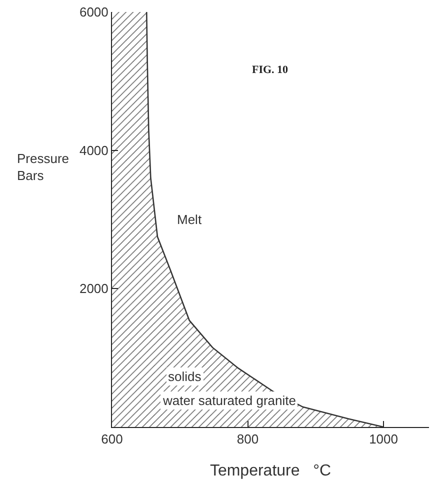 The height and width of the screenshot is (489, 447). What do you see at coordinates (93, 288) in the screenshot?
I see `y-tick-label: 2000` at bounding box center [93, 288].